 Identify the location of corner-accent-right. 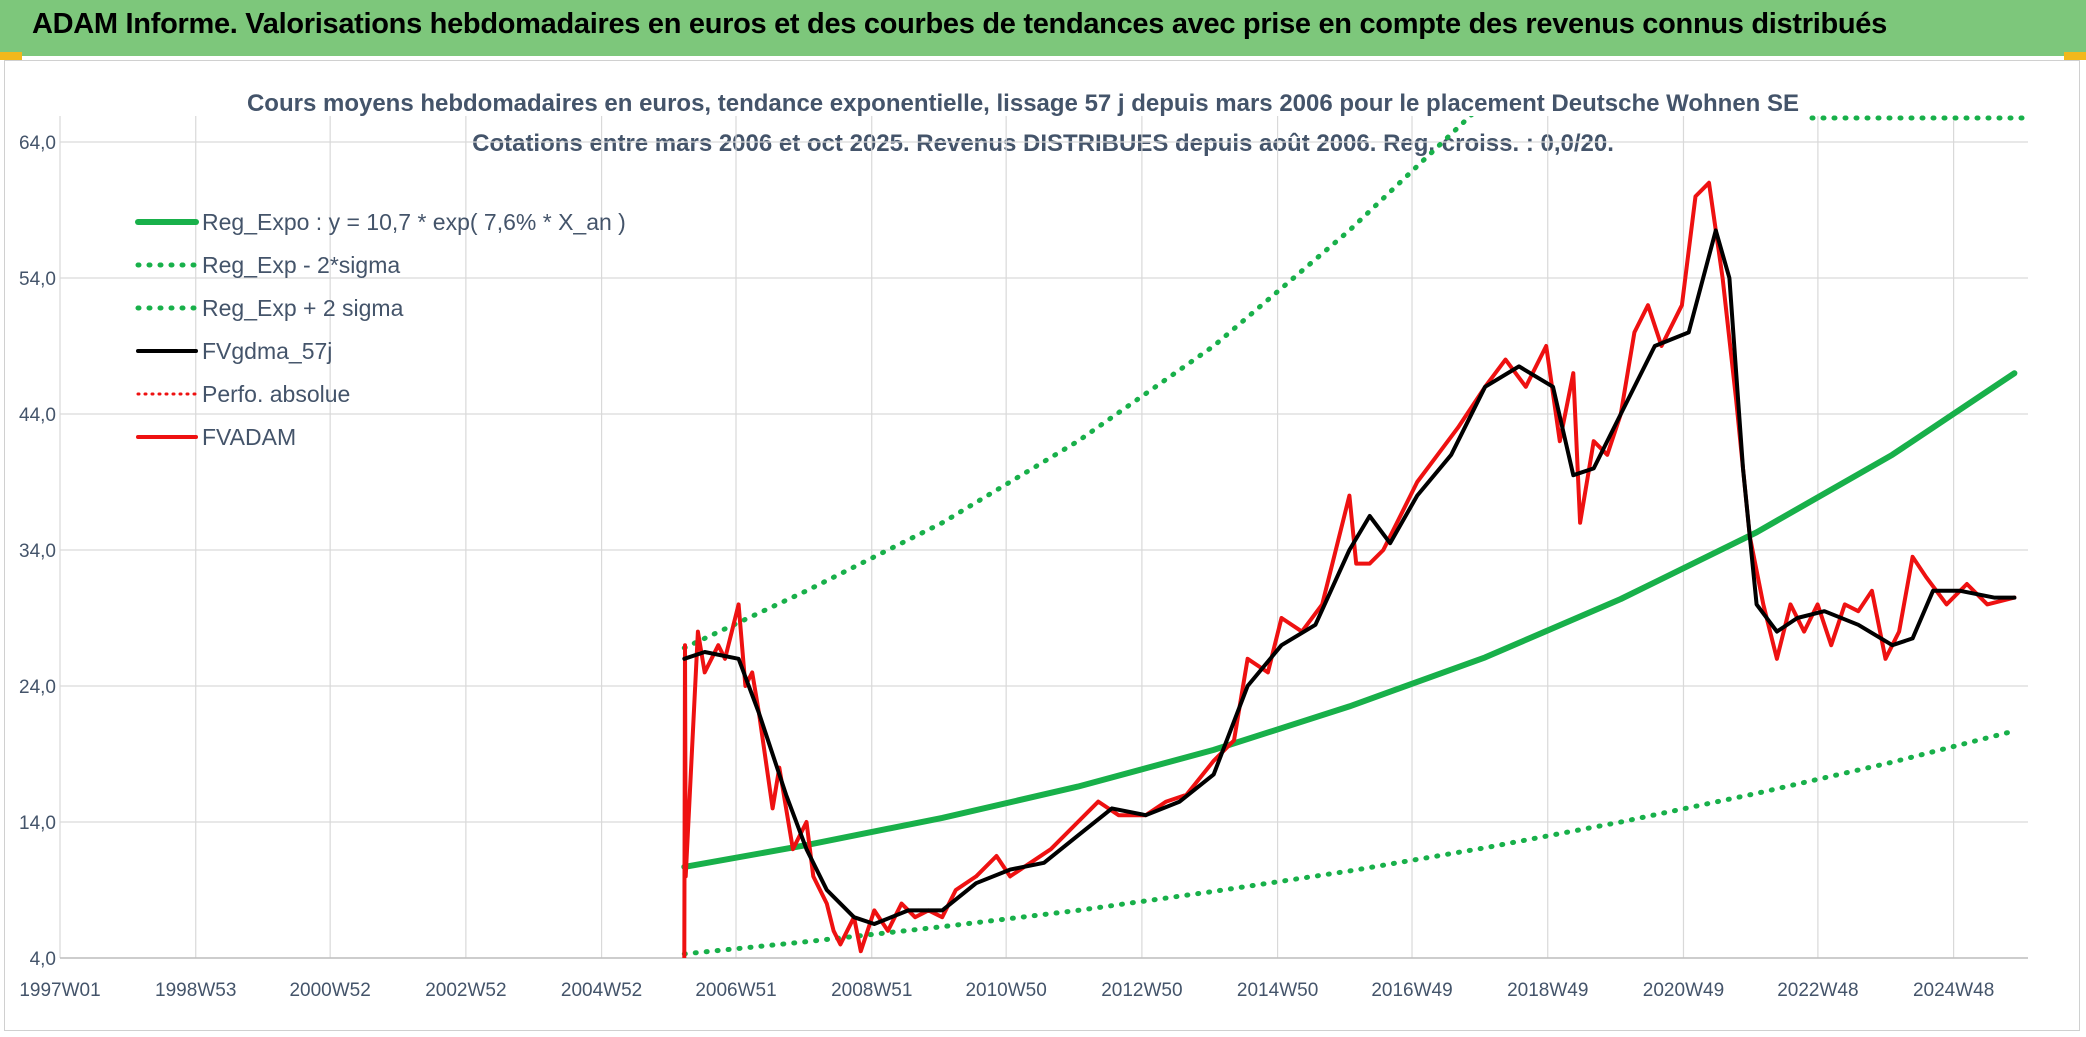
(2075, 56).